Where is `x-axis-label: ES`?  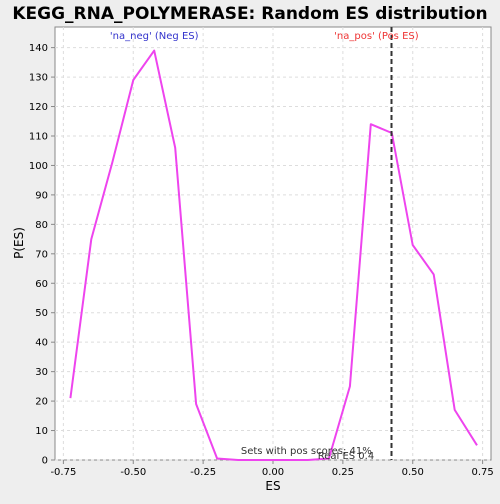
x-axis-label: ES is located at coordinates (272, 486).